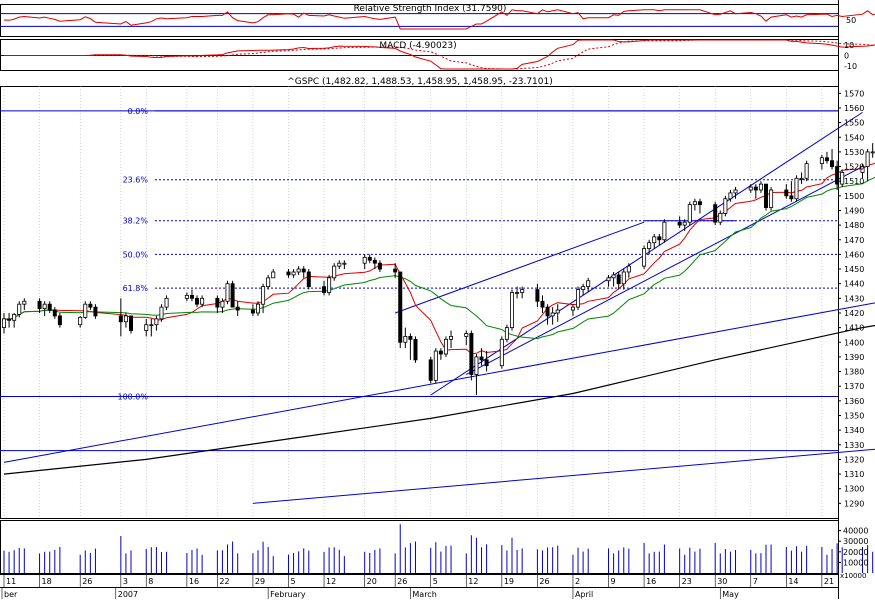 Image resolution: width=875 pixels, height=603 pixels. Describe the element at coordinates (439, 54) in the screenshot. I see `macd-signal-line` at that location.